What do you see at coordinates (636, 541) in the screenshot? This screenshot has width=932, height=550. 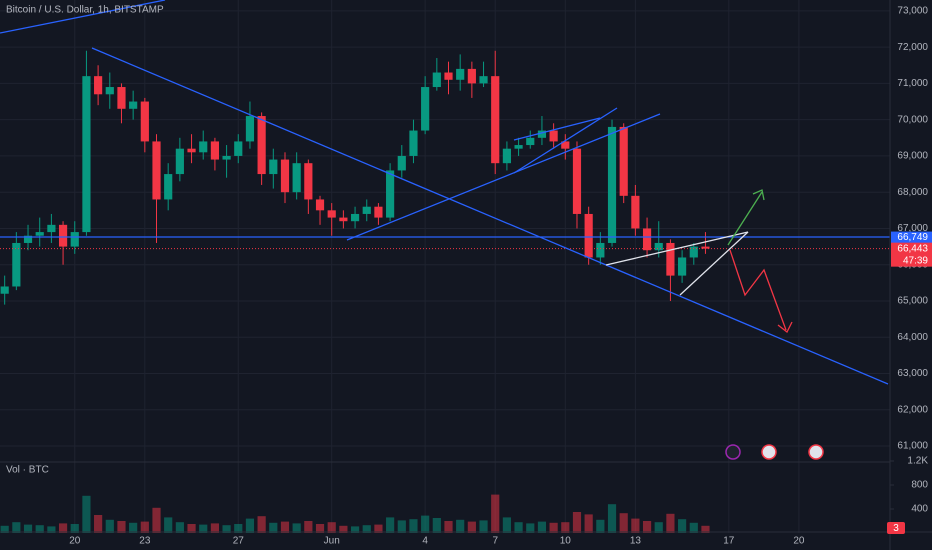 I see `x-tick-label: 13` at bounding box center [636, 541].